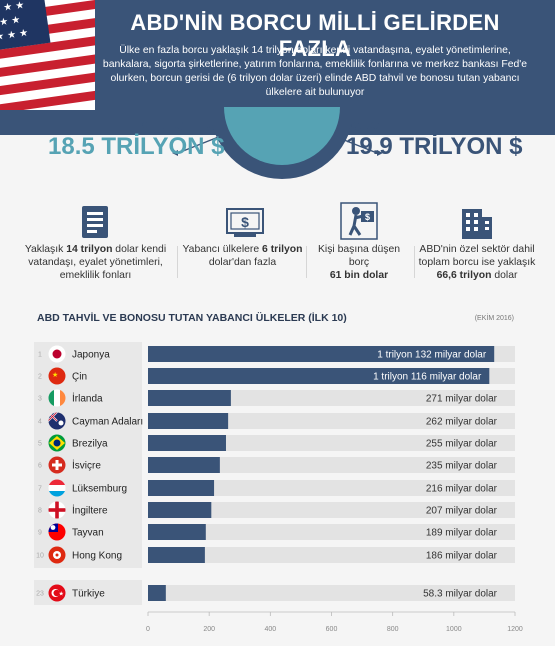 The width and height of the screenshot is (555, 646). I want to click on x-tick-label: 400, so click(270, 629).